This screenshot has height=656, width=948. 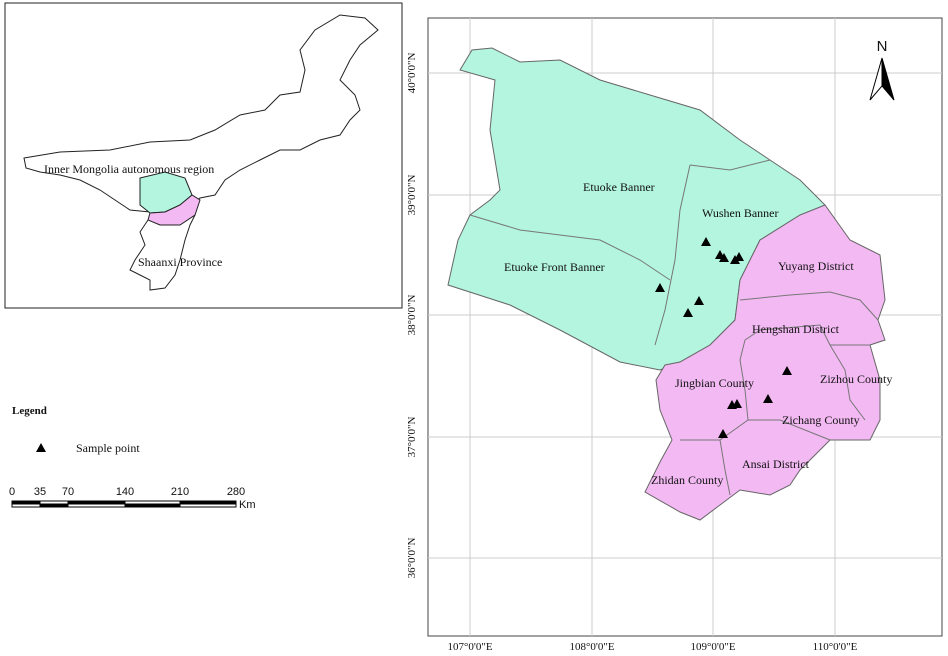 What do you see at coordinates (129, 169) in the screenshot?
I see `inset-label: Inner Mongolia autonomous region` at bounding box center [129, 169].